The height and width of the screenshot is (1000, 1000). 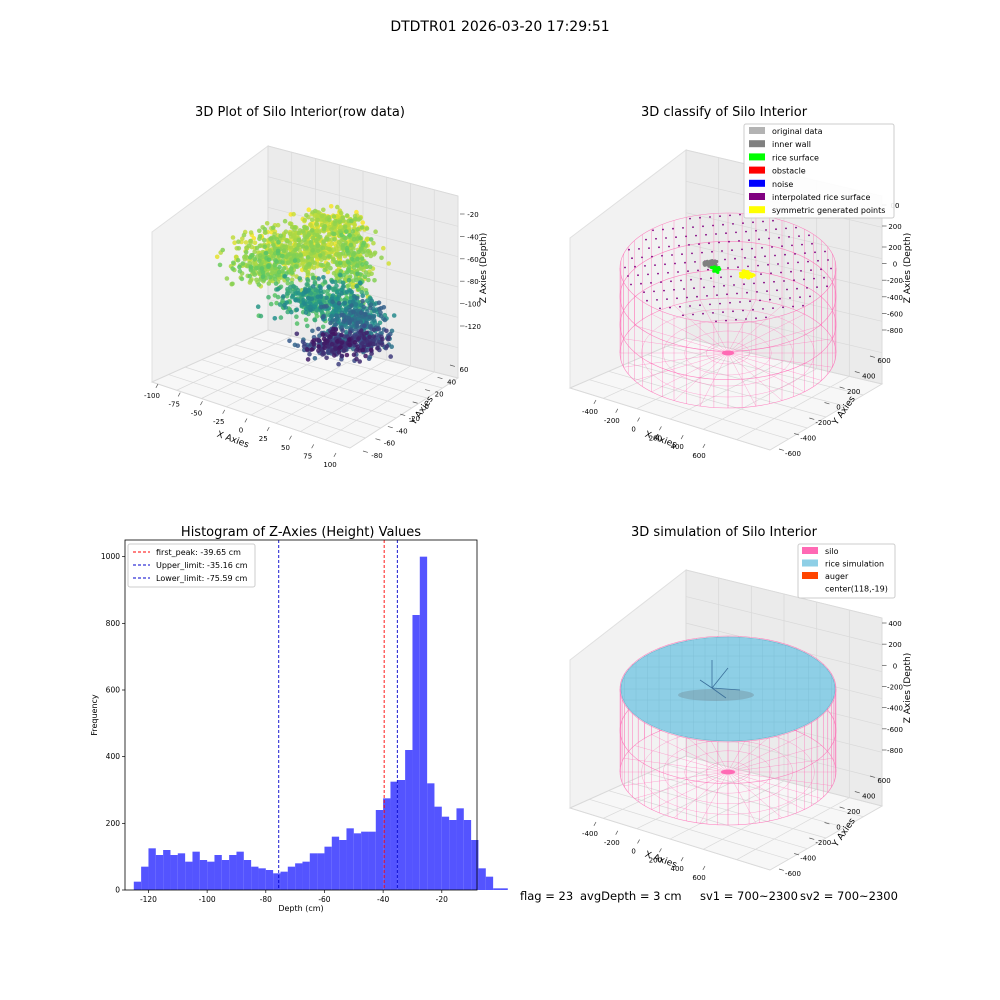 What do you see at coordinates (290, 437) in the screenshot?
I see `panel1-x-tick-mark` at bounding box center [290, 437].